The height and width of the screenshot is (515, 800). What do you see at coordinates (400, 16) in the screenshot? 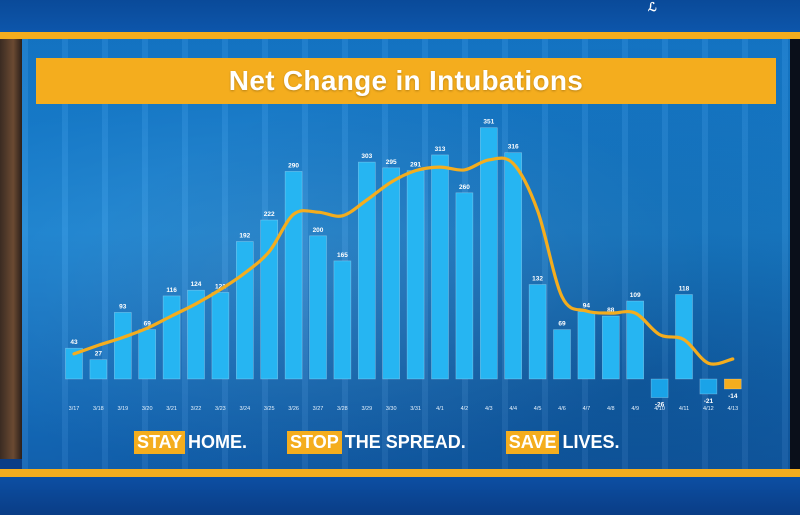
I see `top-band` at bounding box center [400, 16].